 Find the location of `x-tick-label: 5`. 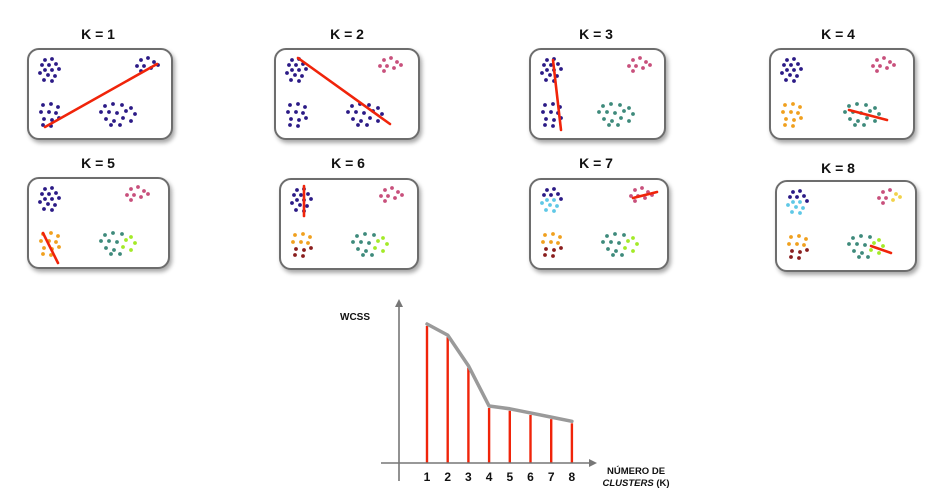

x-tick-label: 5 is located at coordinates (509, 477).